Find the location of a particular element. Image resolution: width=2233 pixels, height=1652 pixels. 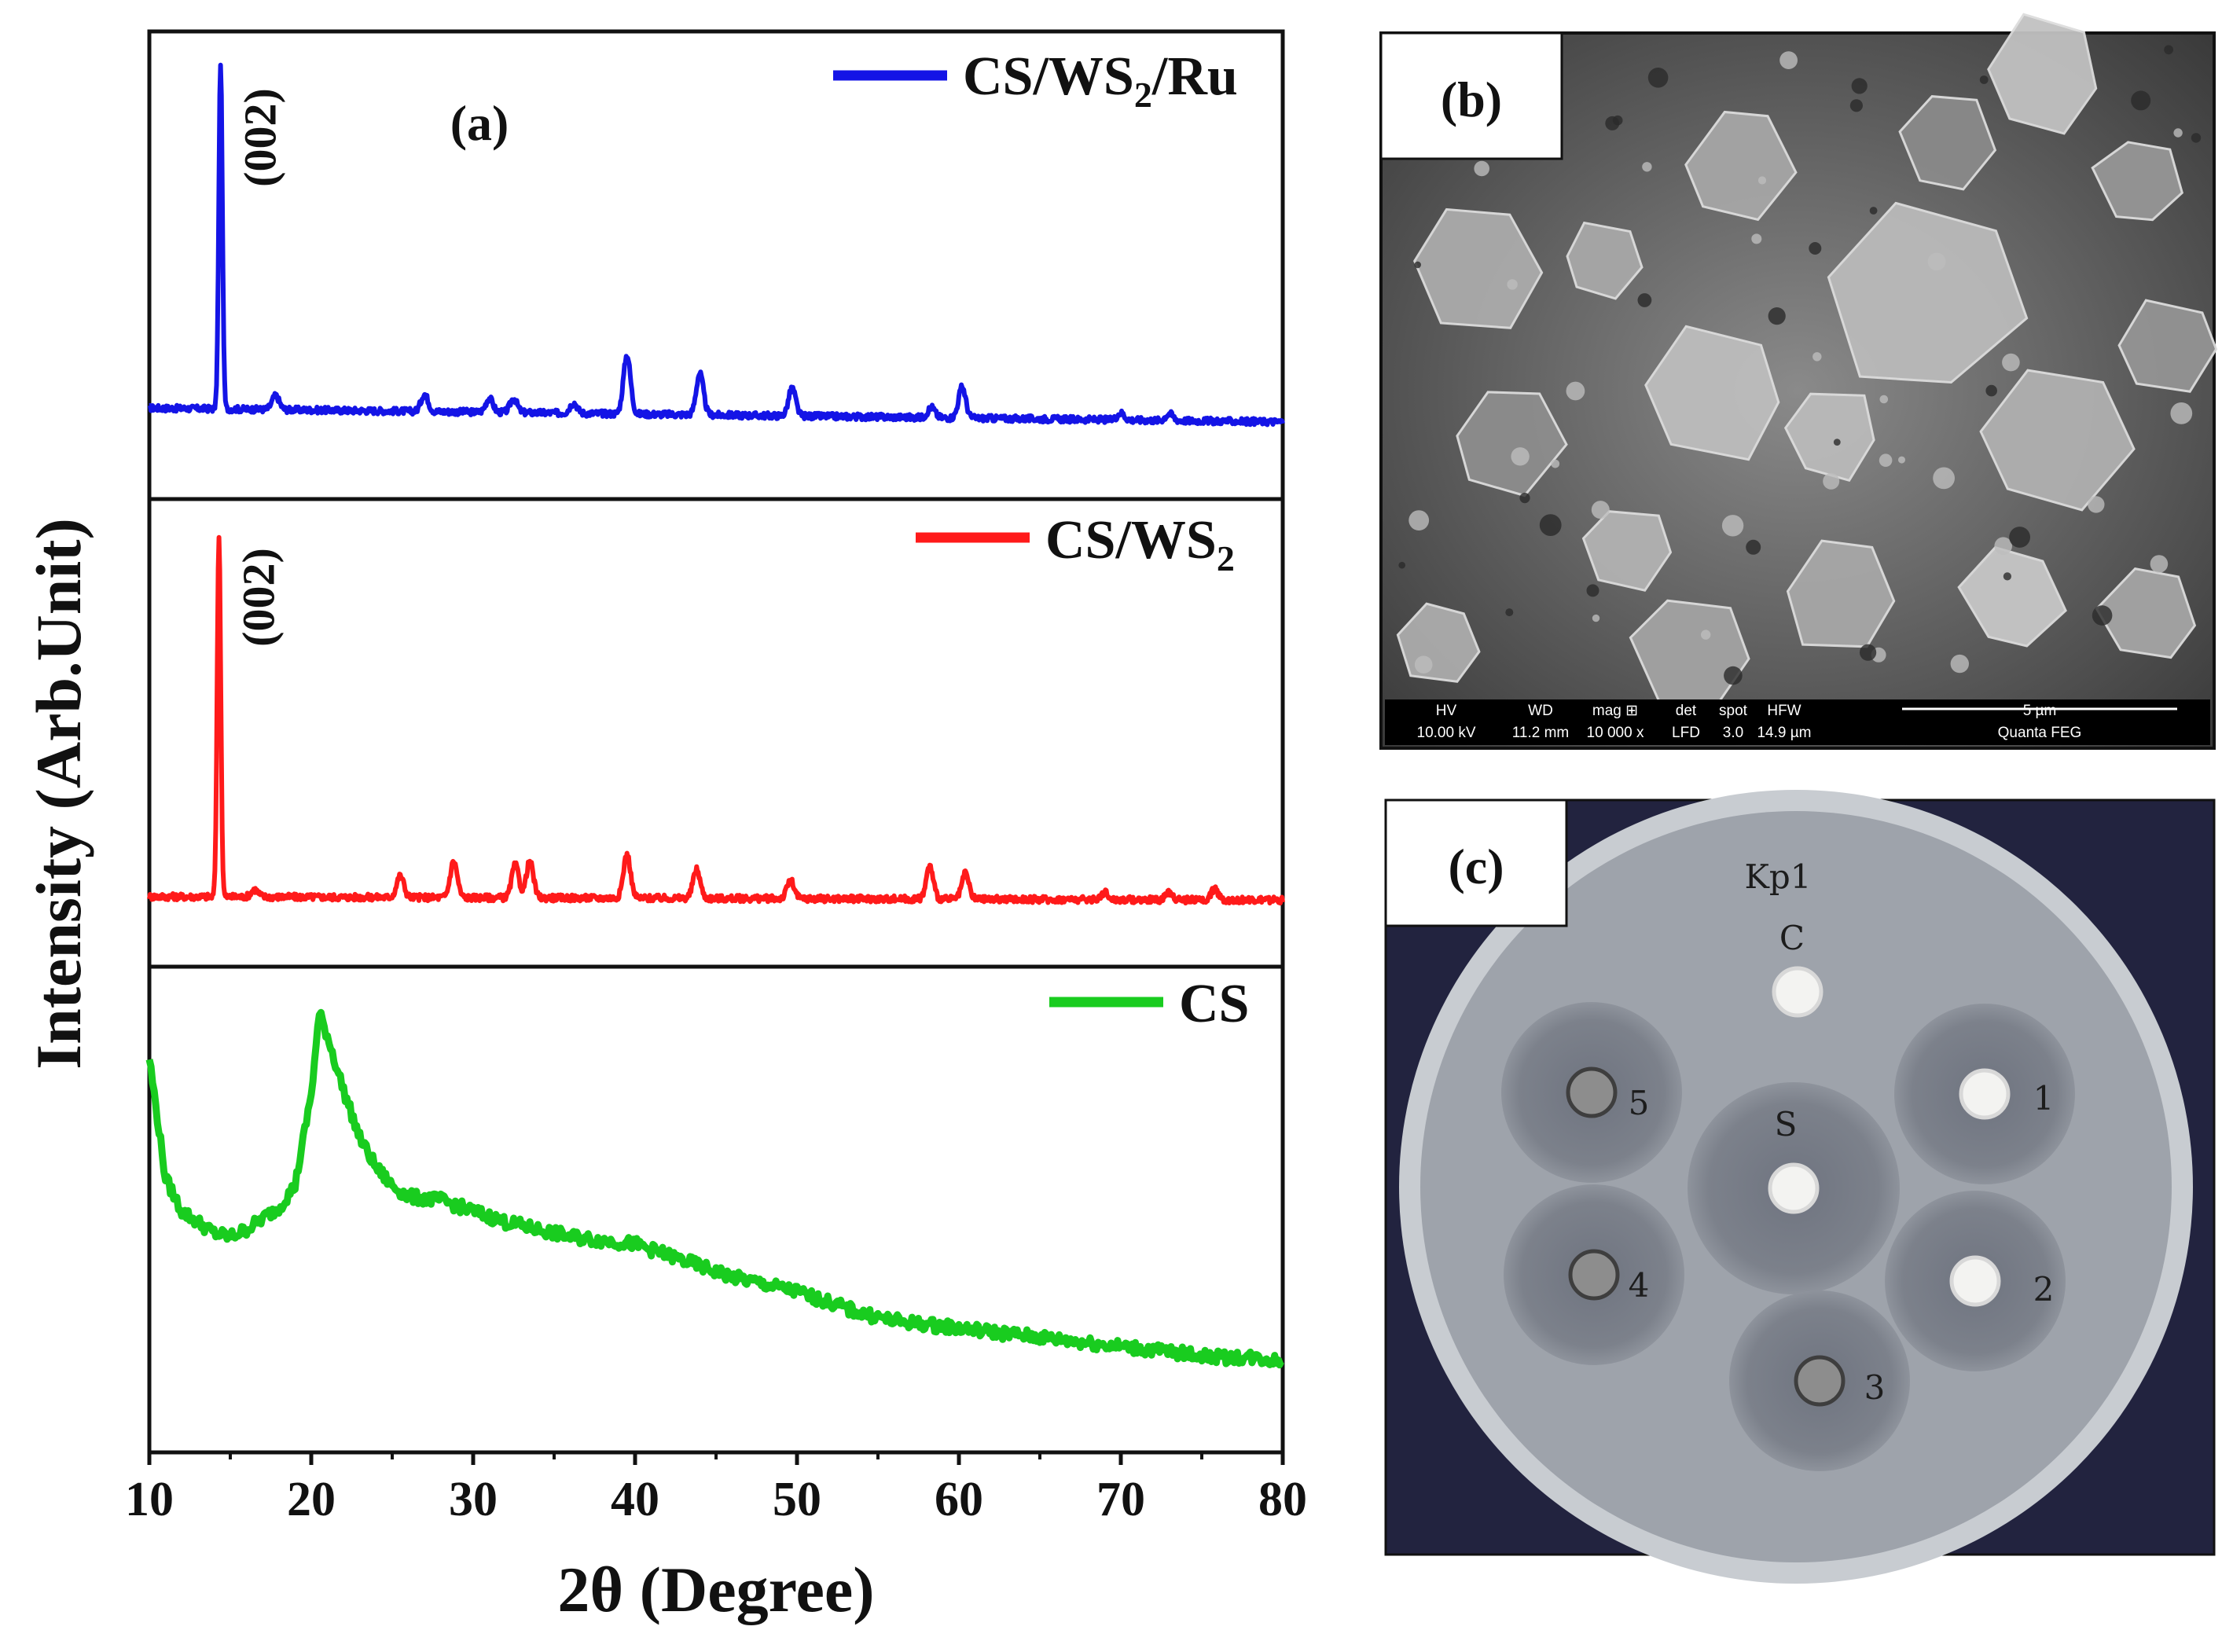

sem-databar-header: spot is located at coordinates (1733, 711).